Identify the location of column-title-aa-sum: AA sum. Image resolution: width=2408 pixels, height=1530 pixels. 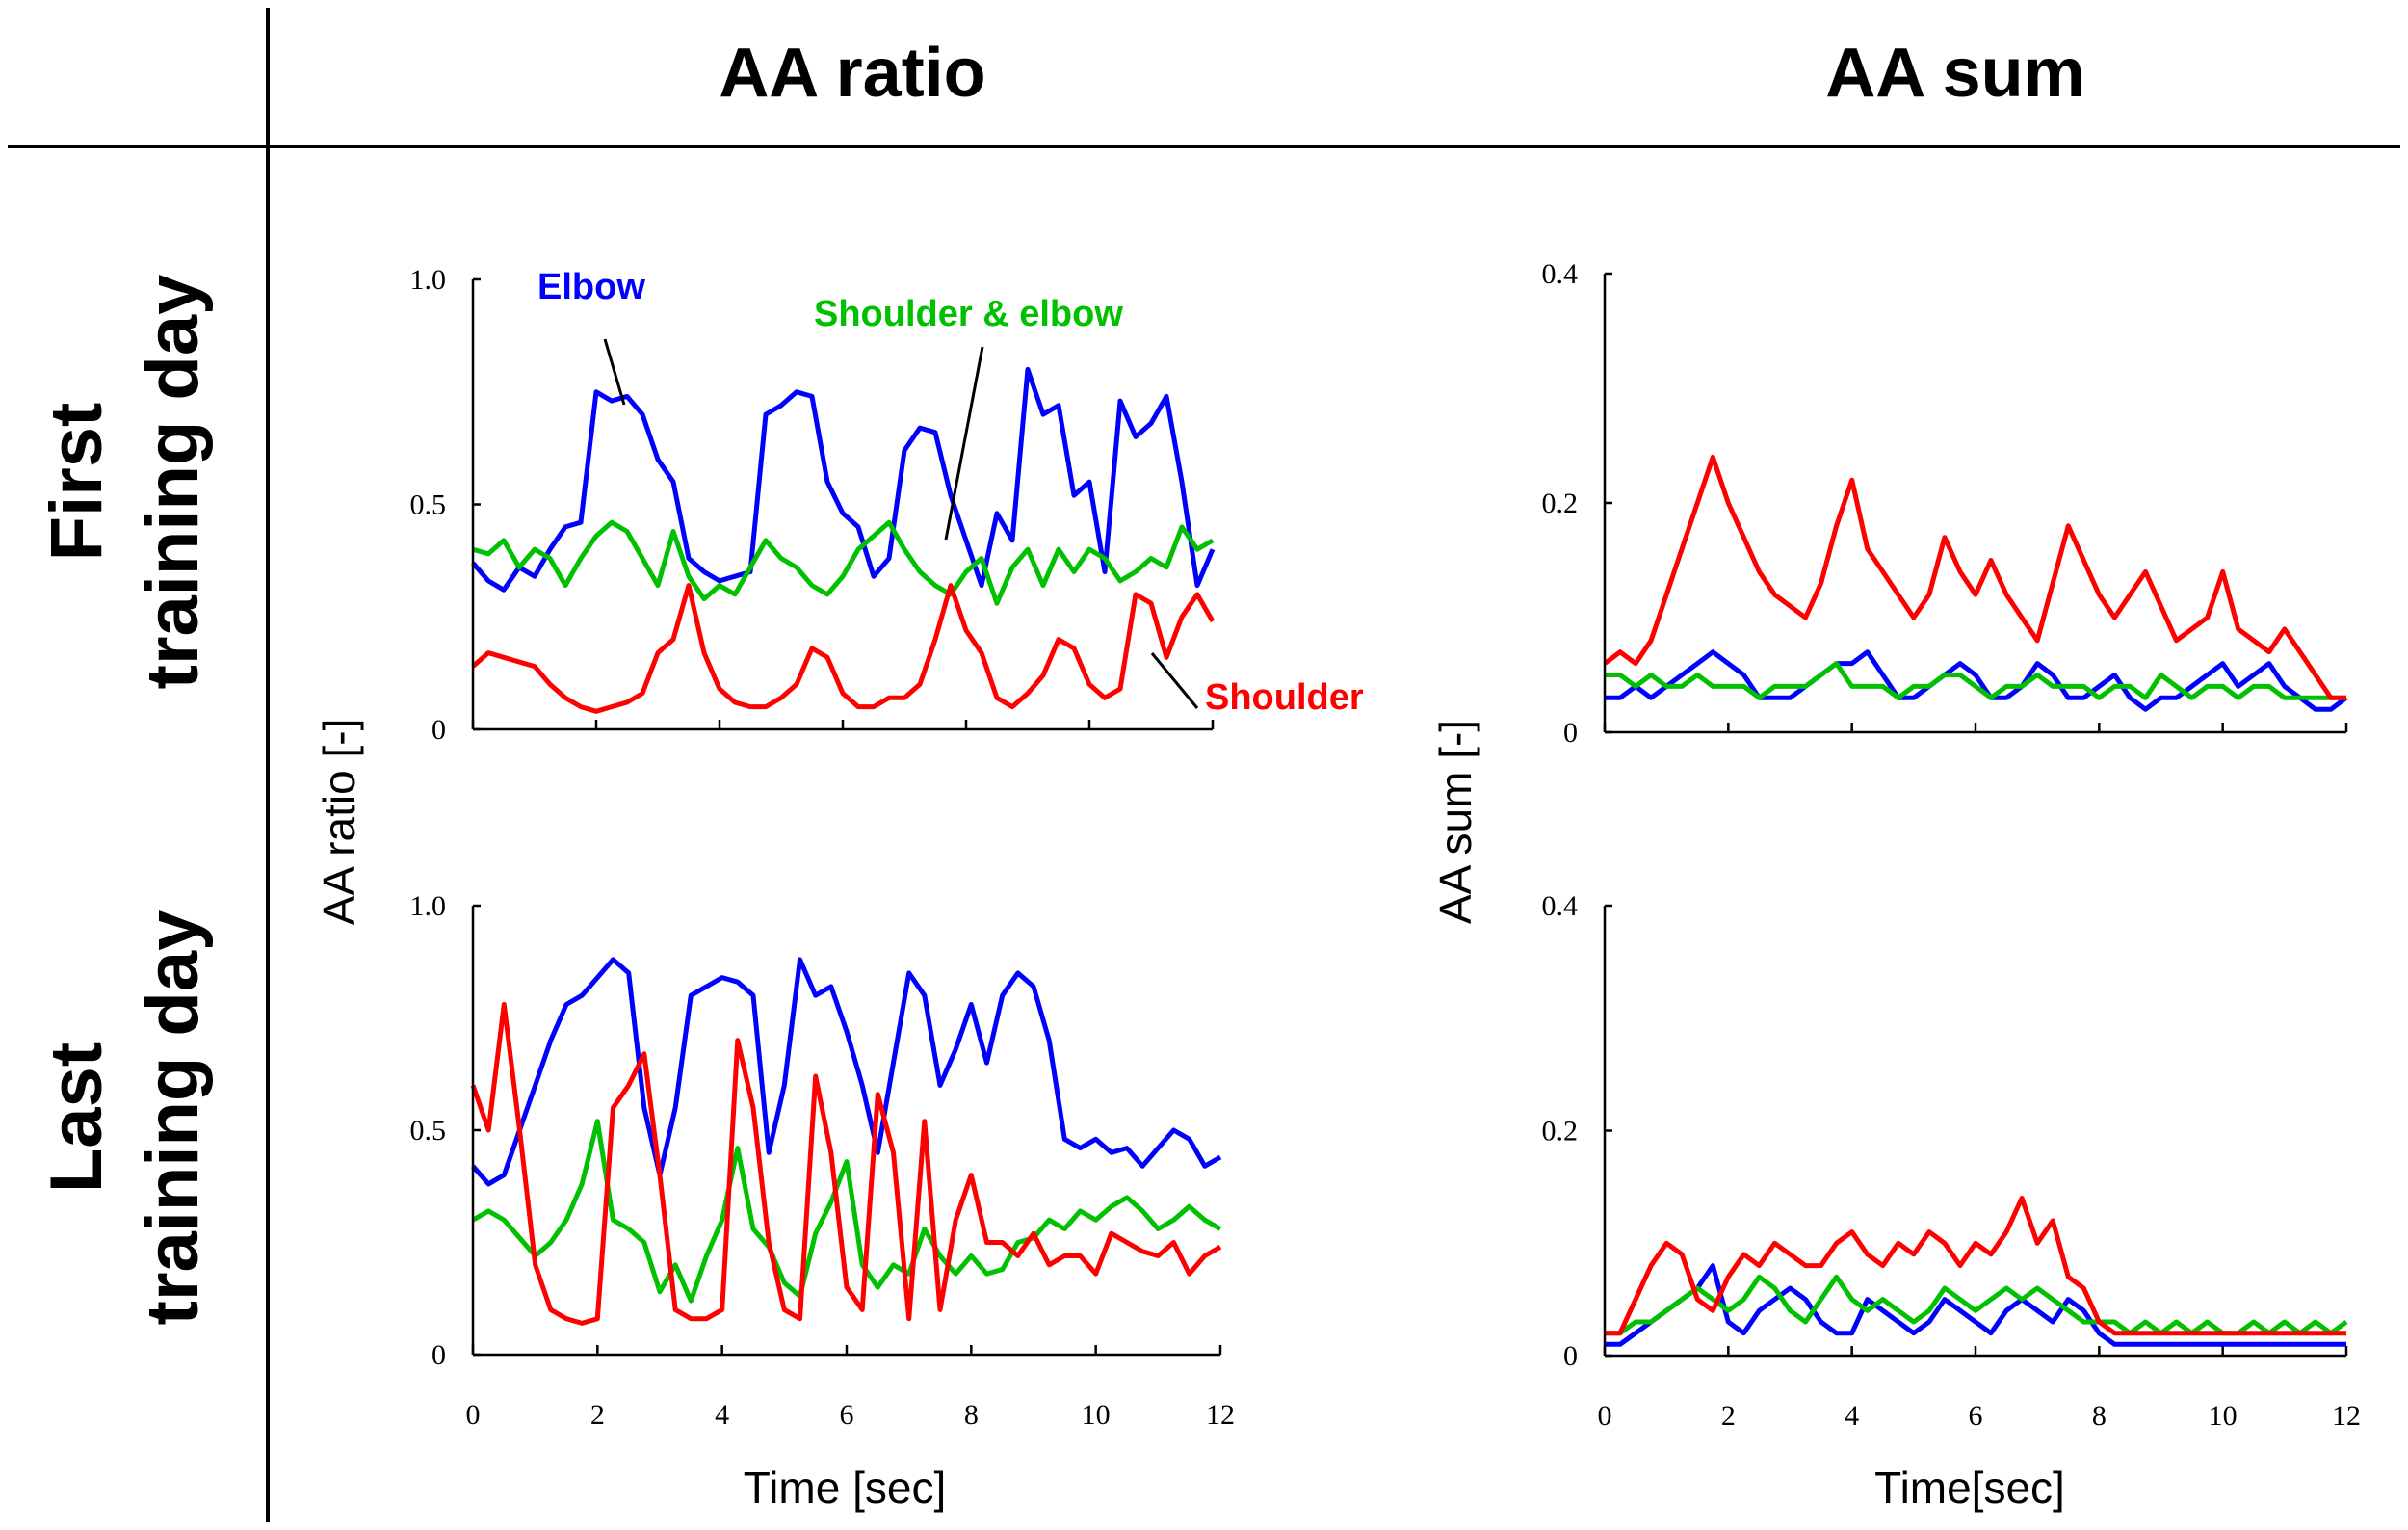
(1954, 73).